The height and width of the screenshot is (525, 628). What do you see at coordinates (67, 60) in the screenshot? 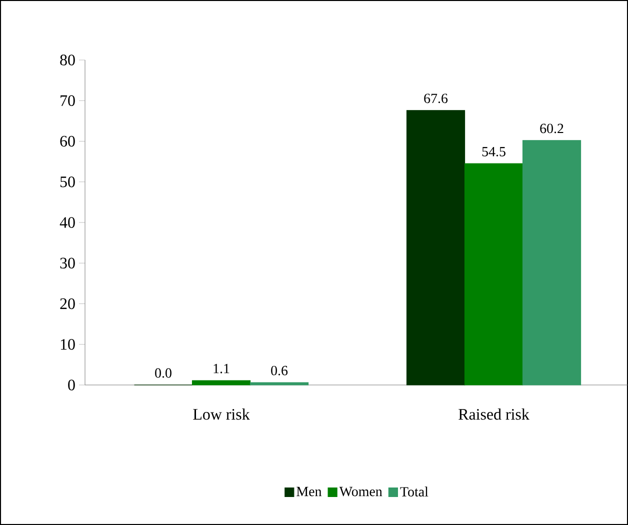
I see `y-tick-label: 80` at bounding box center [67, 60].